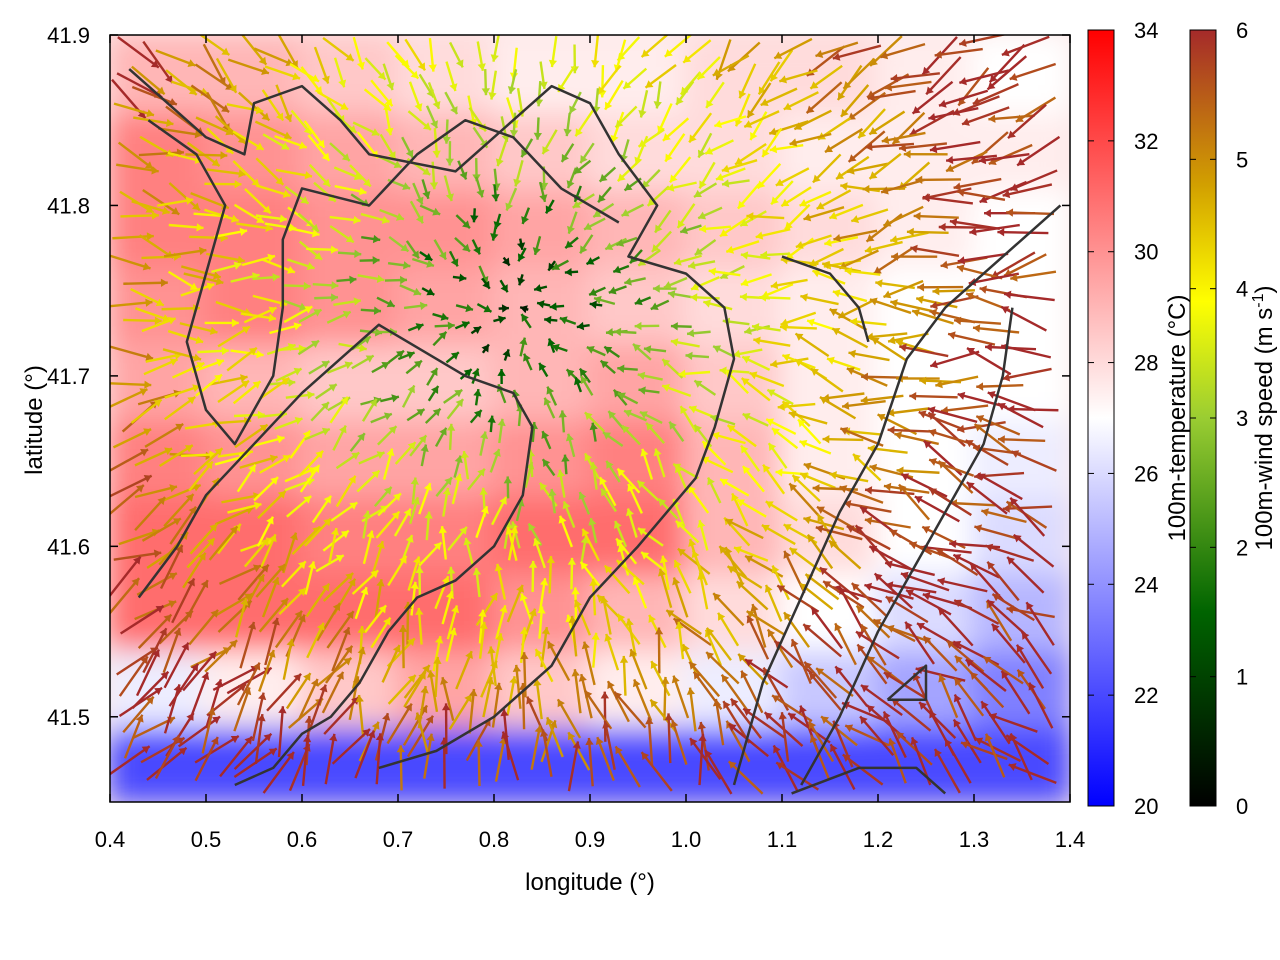 Image resolution: width=1280 pixels, height=960 pixels. I want to click on wind-colorbar-tick-label: 5, so click(1242, 159).